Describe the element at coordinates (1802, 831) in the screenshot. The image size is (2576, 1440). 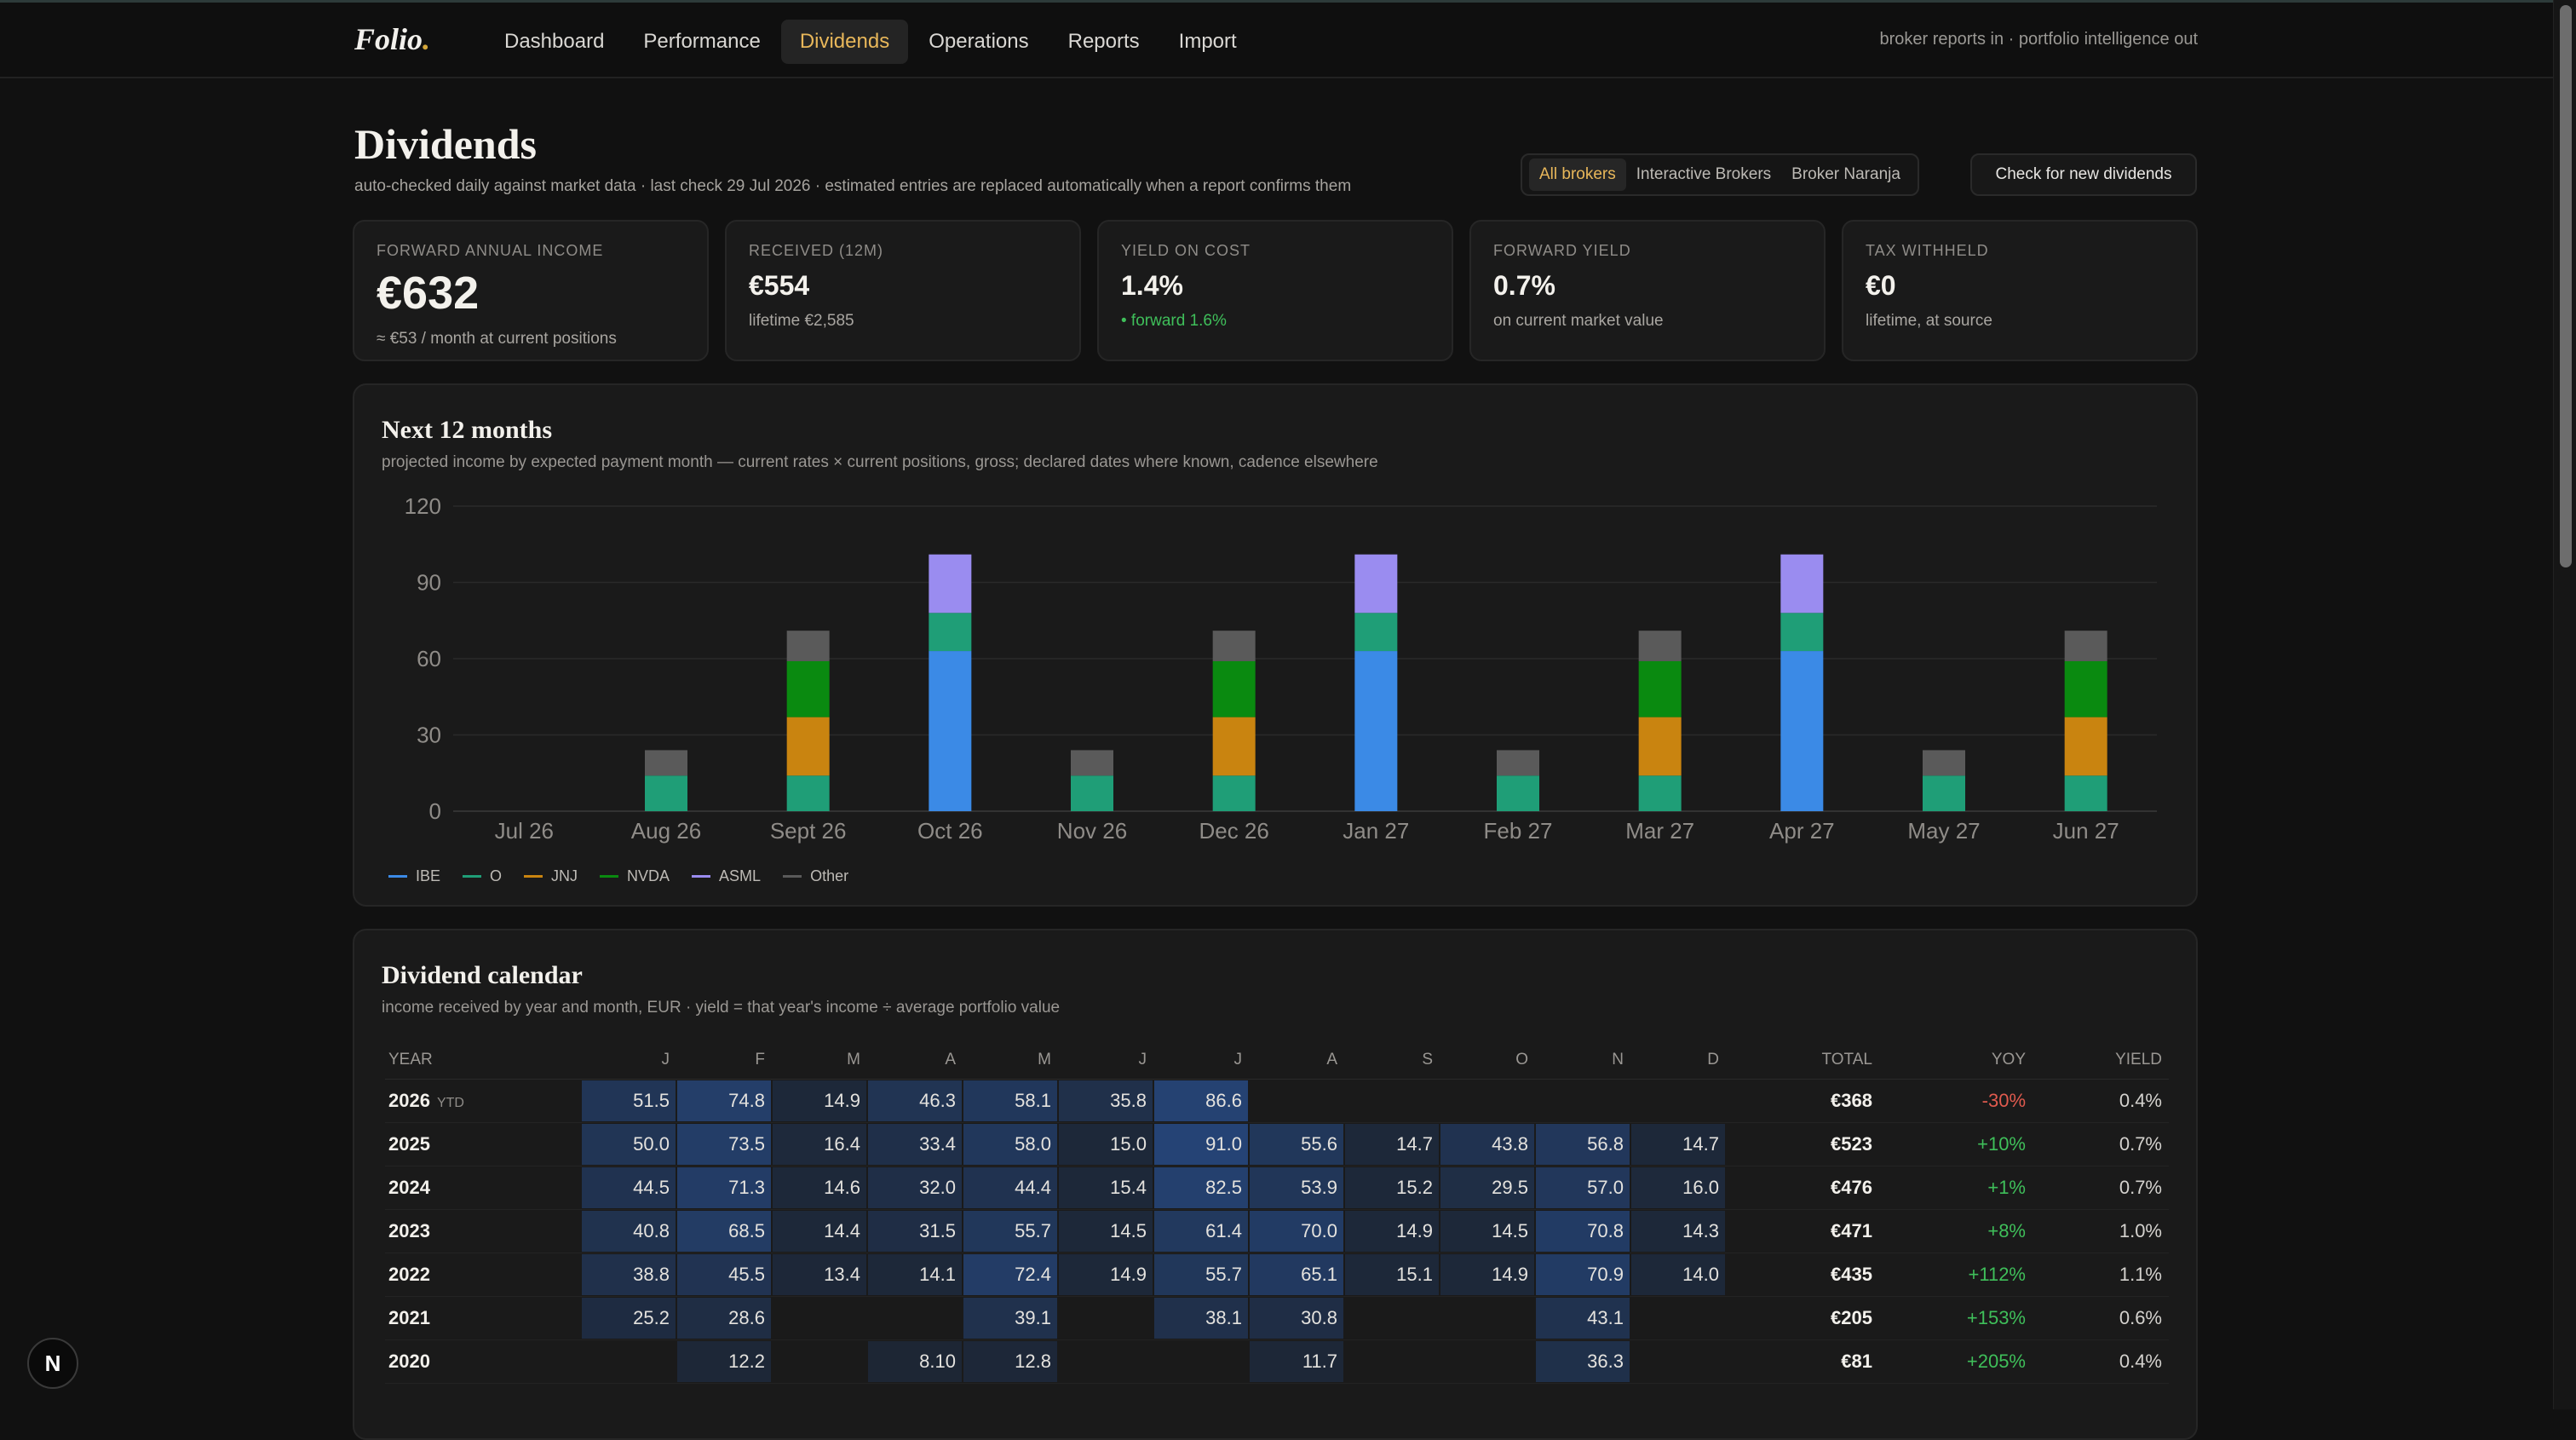
I see `x-tick-label: Apr 27` at that location.